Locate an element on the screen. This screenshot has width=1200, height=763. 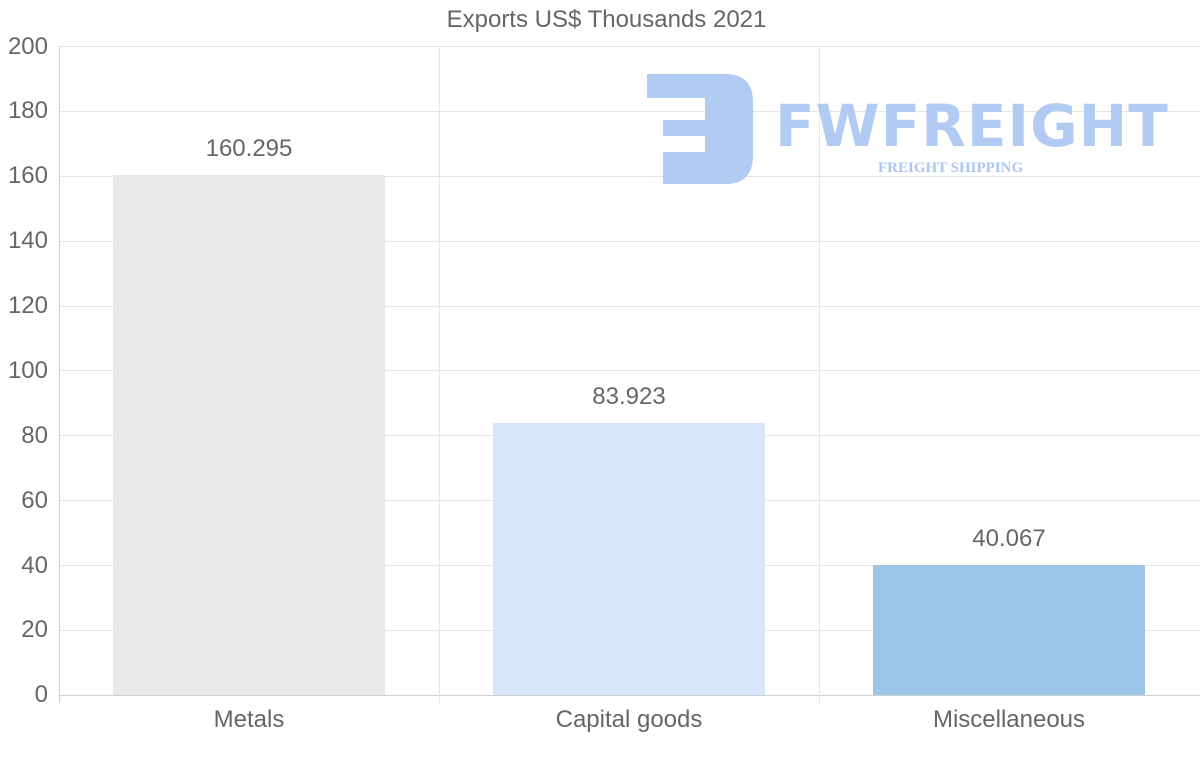
bar-capital-goods is located at coordinates (629, 558).